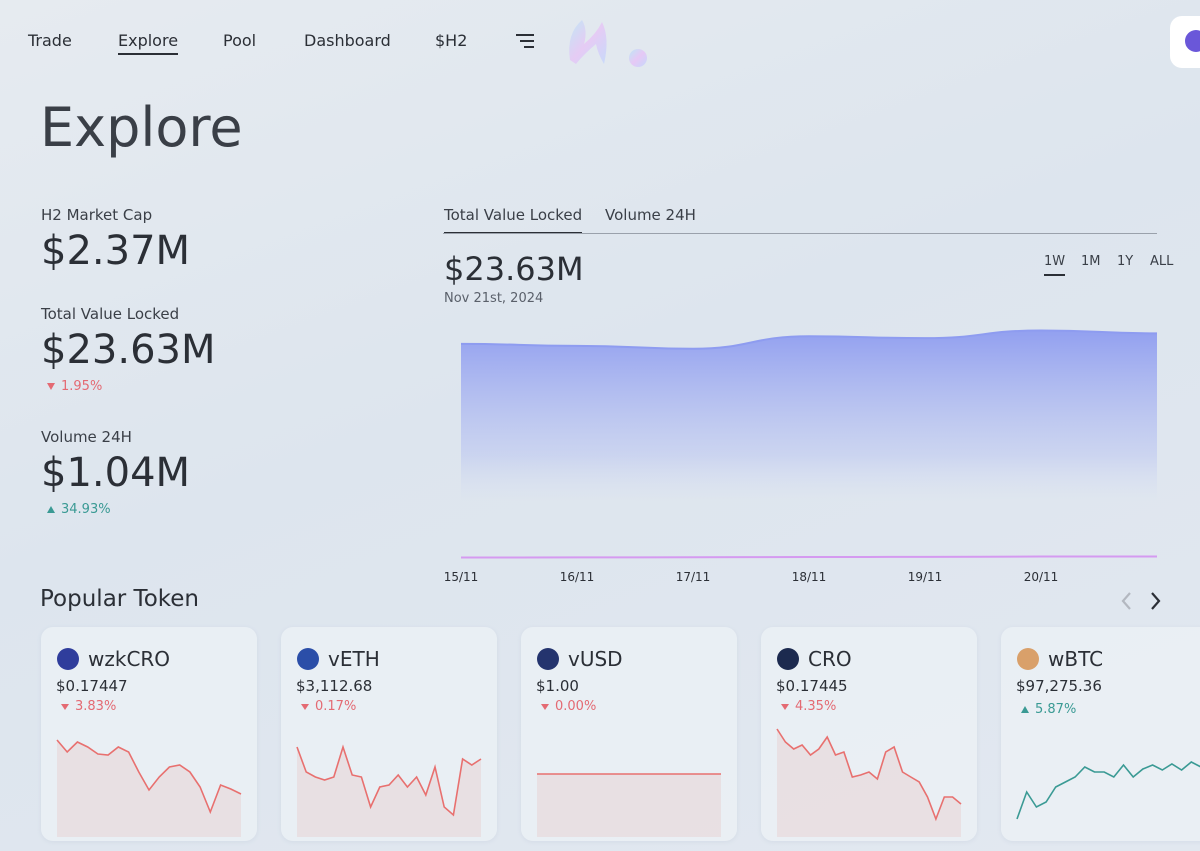 The image size is (1200, 851). Describe the element at coordinates (451, 40) in the screenshot. I see `nav-item: $H2` at that location.